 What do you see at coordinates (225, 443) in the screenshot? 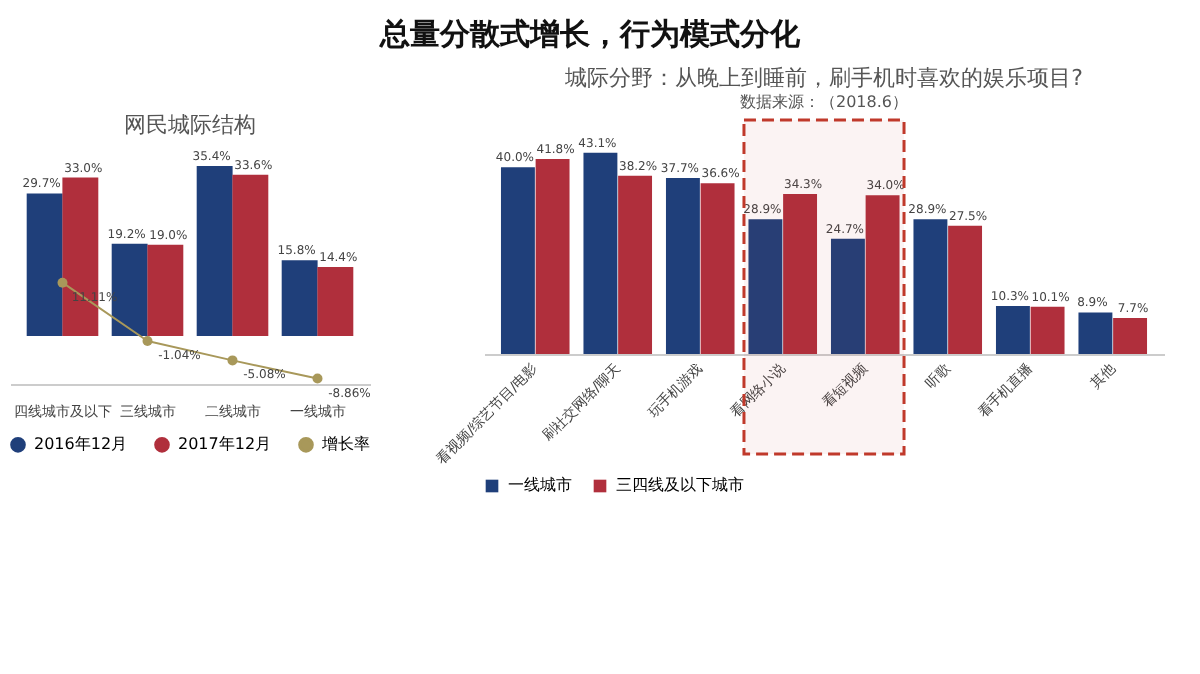
I see `legend-label: 2017年12月` at bounding box center [225, 443].